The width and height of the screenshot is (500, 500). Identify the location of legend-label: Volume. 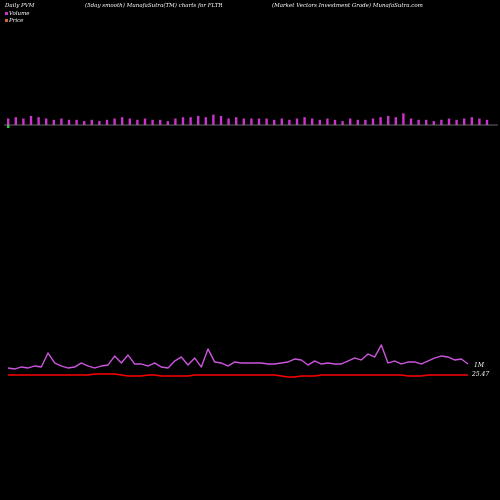
(19, 14).